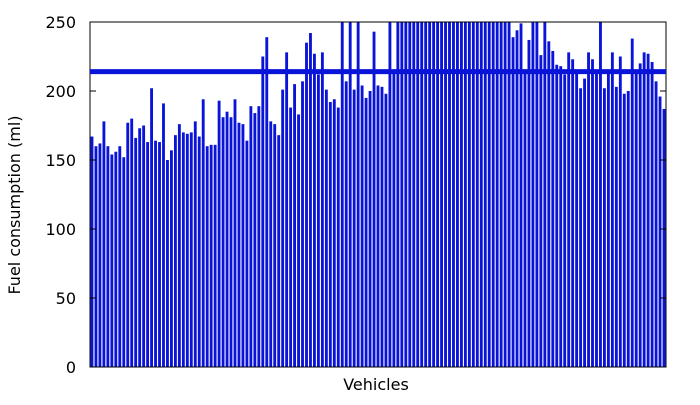 The width and height of the screenshot is (700, 405). I want to click on y-axis-label: Fuel consumption (ml), so click(14, 204).